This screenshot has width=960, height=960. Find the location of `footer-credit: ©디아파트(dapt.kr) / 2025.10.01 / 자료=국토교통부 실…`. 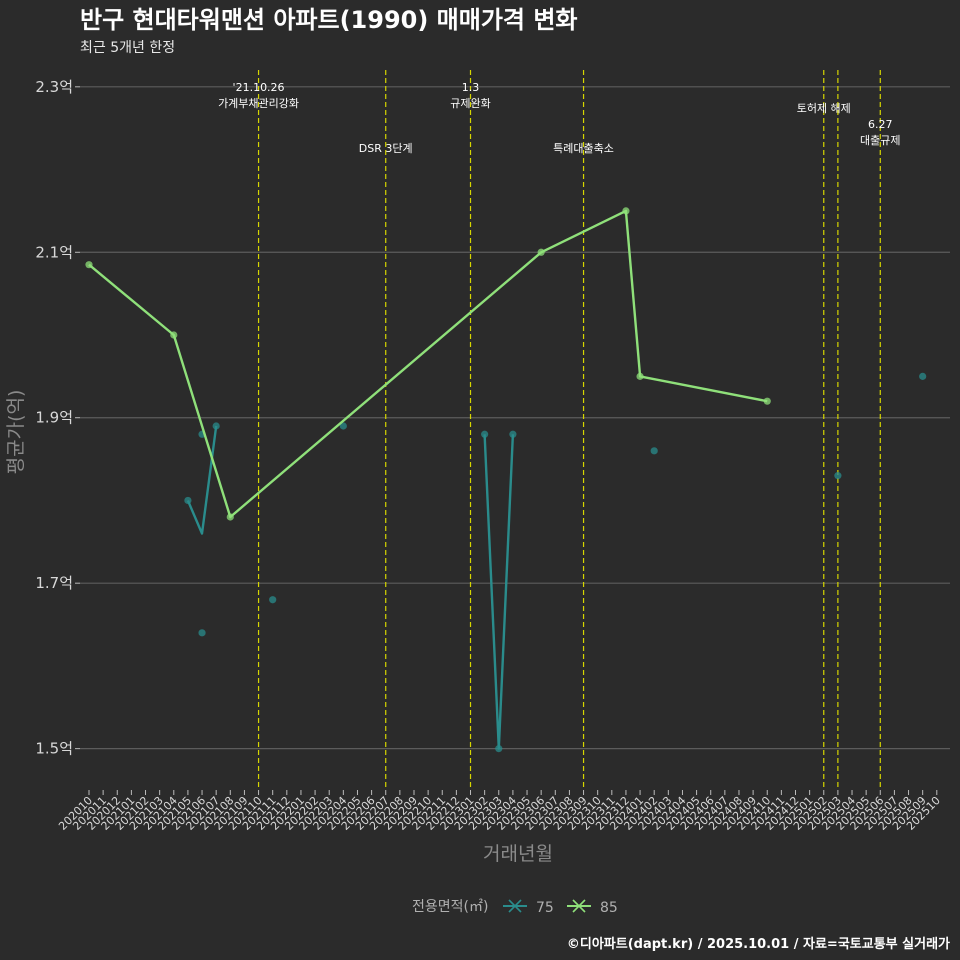

footer-credit: ©디아파트(dapt.kr) / 2025.10.01 / 자료=국토교통부 실… is located at coordinates (758, 944).